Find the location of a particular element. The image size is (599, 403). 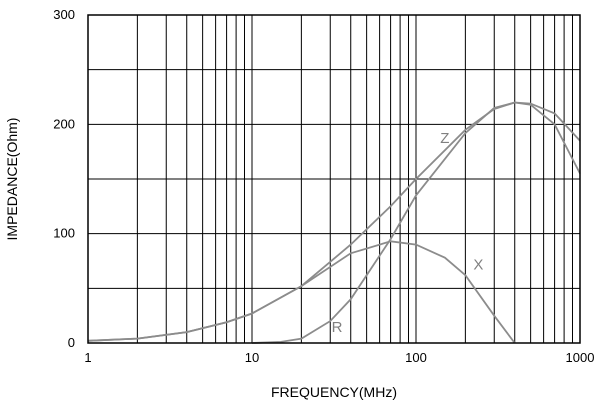

x-tick-label: 10 is located at coordinates (252, 357).